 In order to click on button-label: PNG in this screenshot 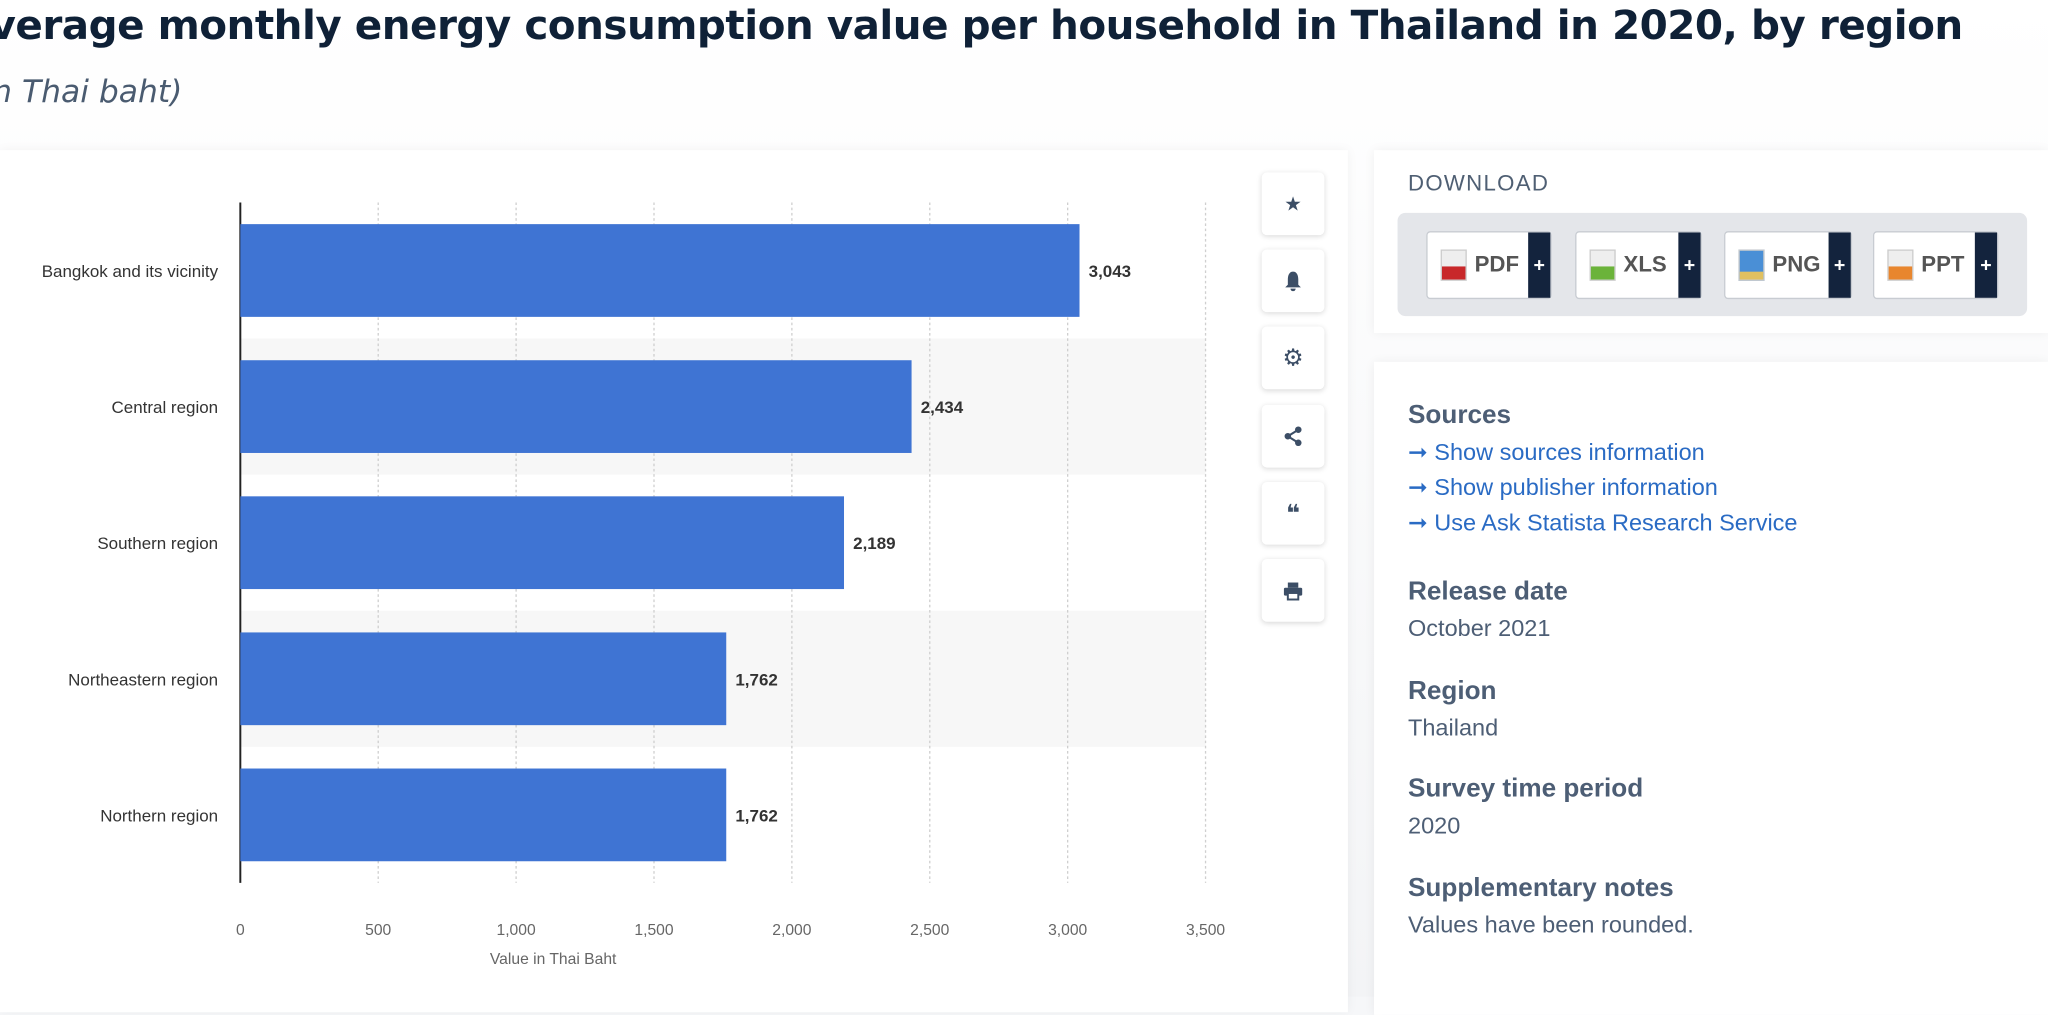, I will do `click(1796, 264)`.